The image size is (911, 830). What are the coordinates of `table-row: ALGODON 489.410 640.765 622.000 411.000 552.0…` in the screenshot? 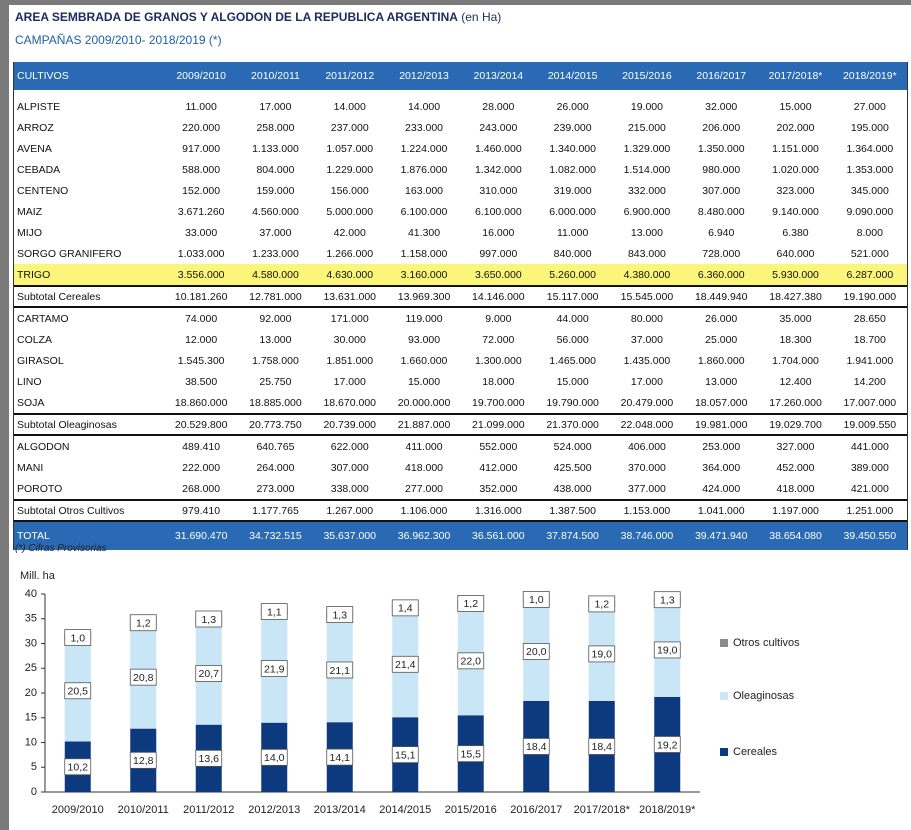 It's located at (460, 446).